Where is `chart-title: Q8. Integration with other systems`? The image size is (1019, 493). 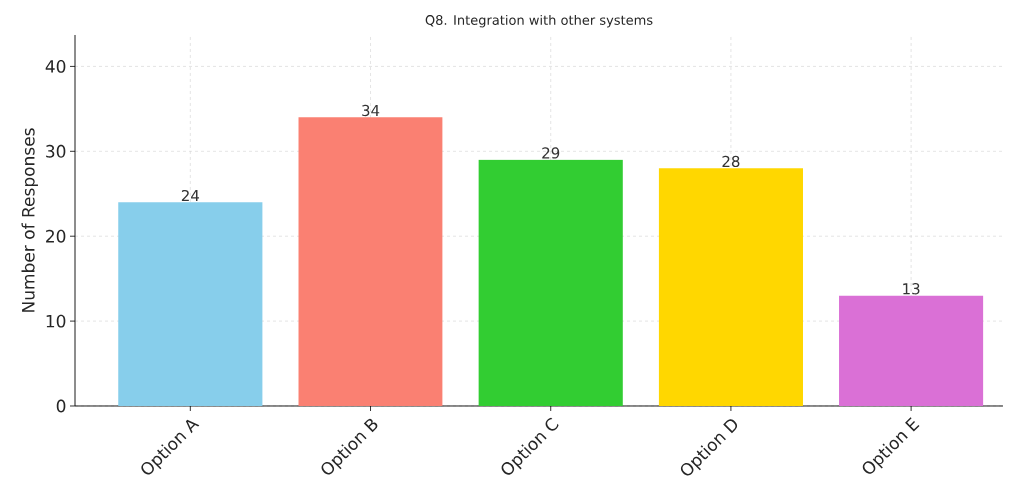 chart-title: Q8. Integration with other systems is located at coordinates (539, 21).